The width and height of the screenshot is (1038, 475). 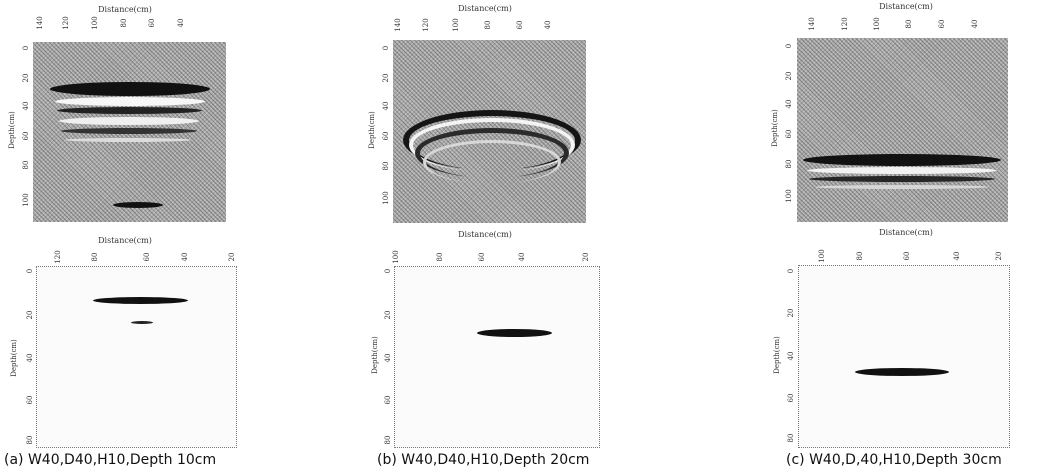 What do you see at coordinates (26, 106) in the screenshot?
I see `gpr-a-ytick: 40` at bounding box center [26, 106].